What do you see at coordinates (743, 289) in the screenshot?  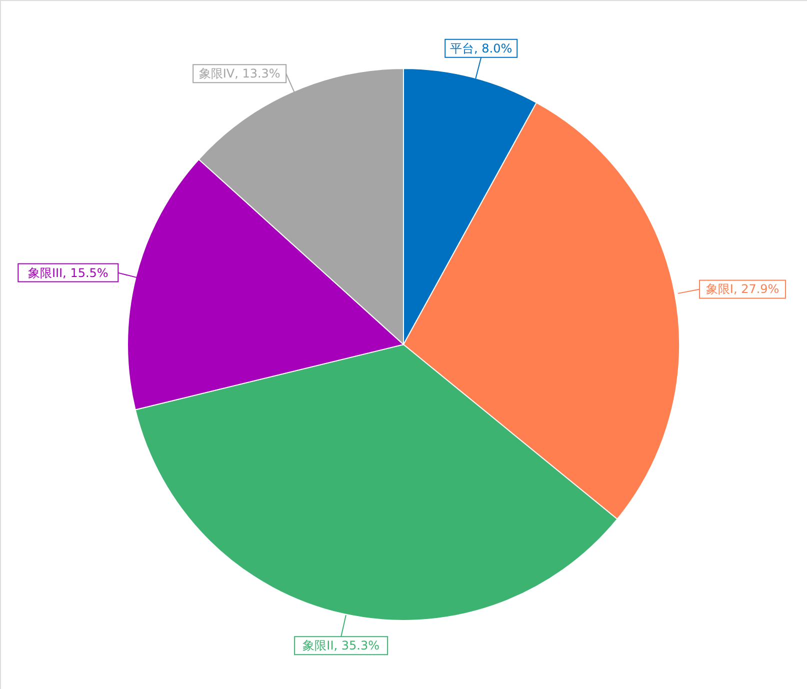 I see `slice-label: 象限I, 27.9%` at bounding box center [743, 289].